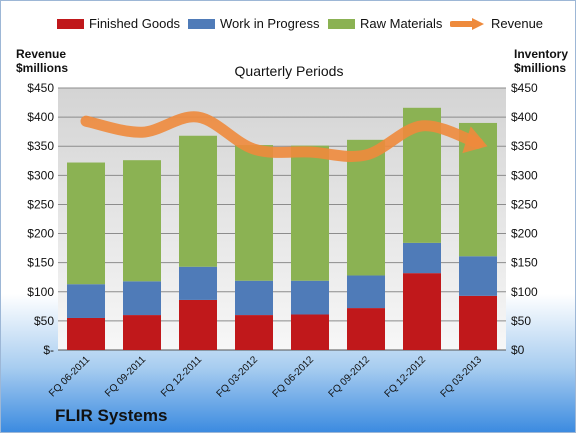 The height and width of the screenshot is (434, 576). I want to click on x-tick-label: FQ 09-2012, so click(350, 377).